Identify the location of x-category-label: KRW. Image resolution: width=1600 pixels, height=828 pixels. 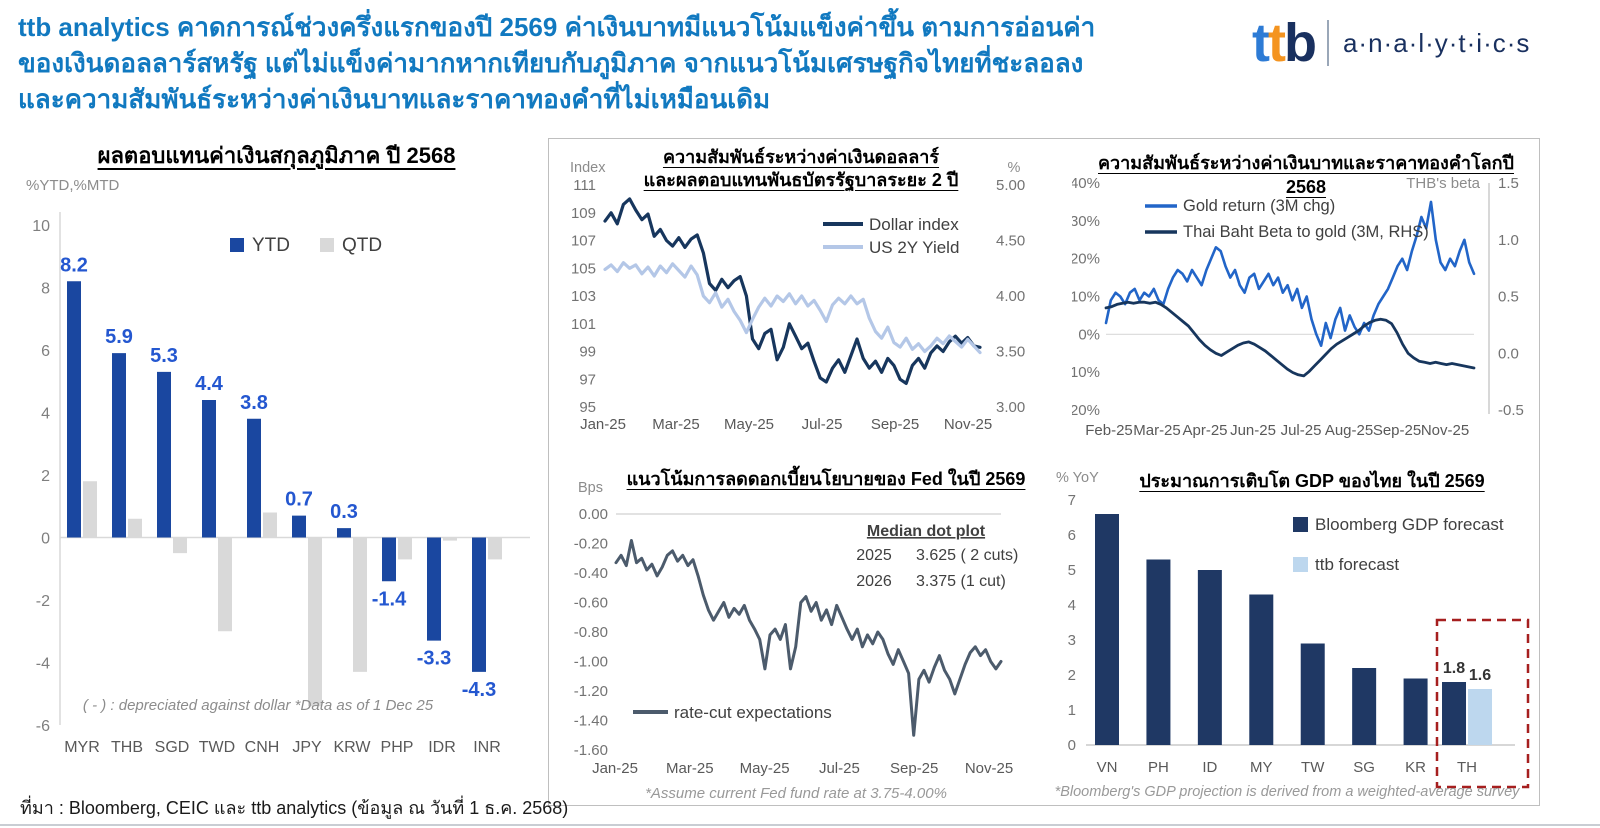
(352, 747).